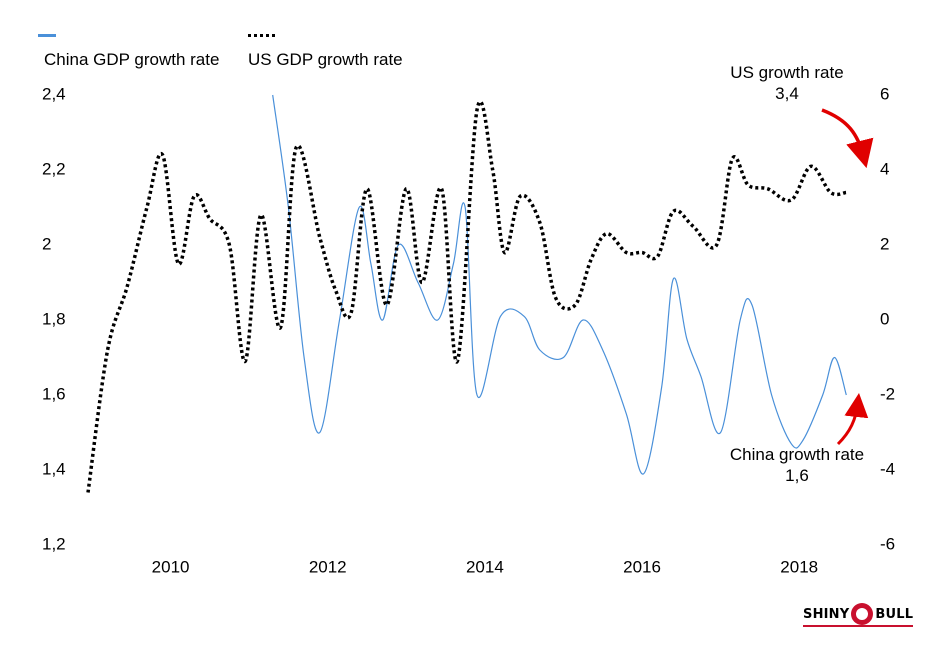 The height and width of the screenshot is (650, 950). Describe the element at coordinates (328, 566) in the screenshot. I see `x-axis-tick-label: 2012` at that location.